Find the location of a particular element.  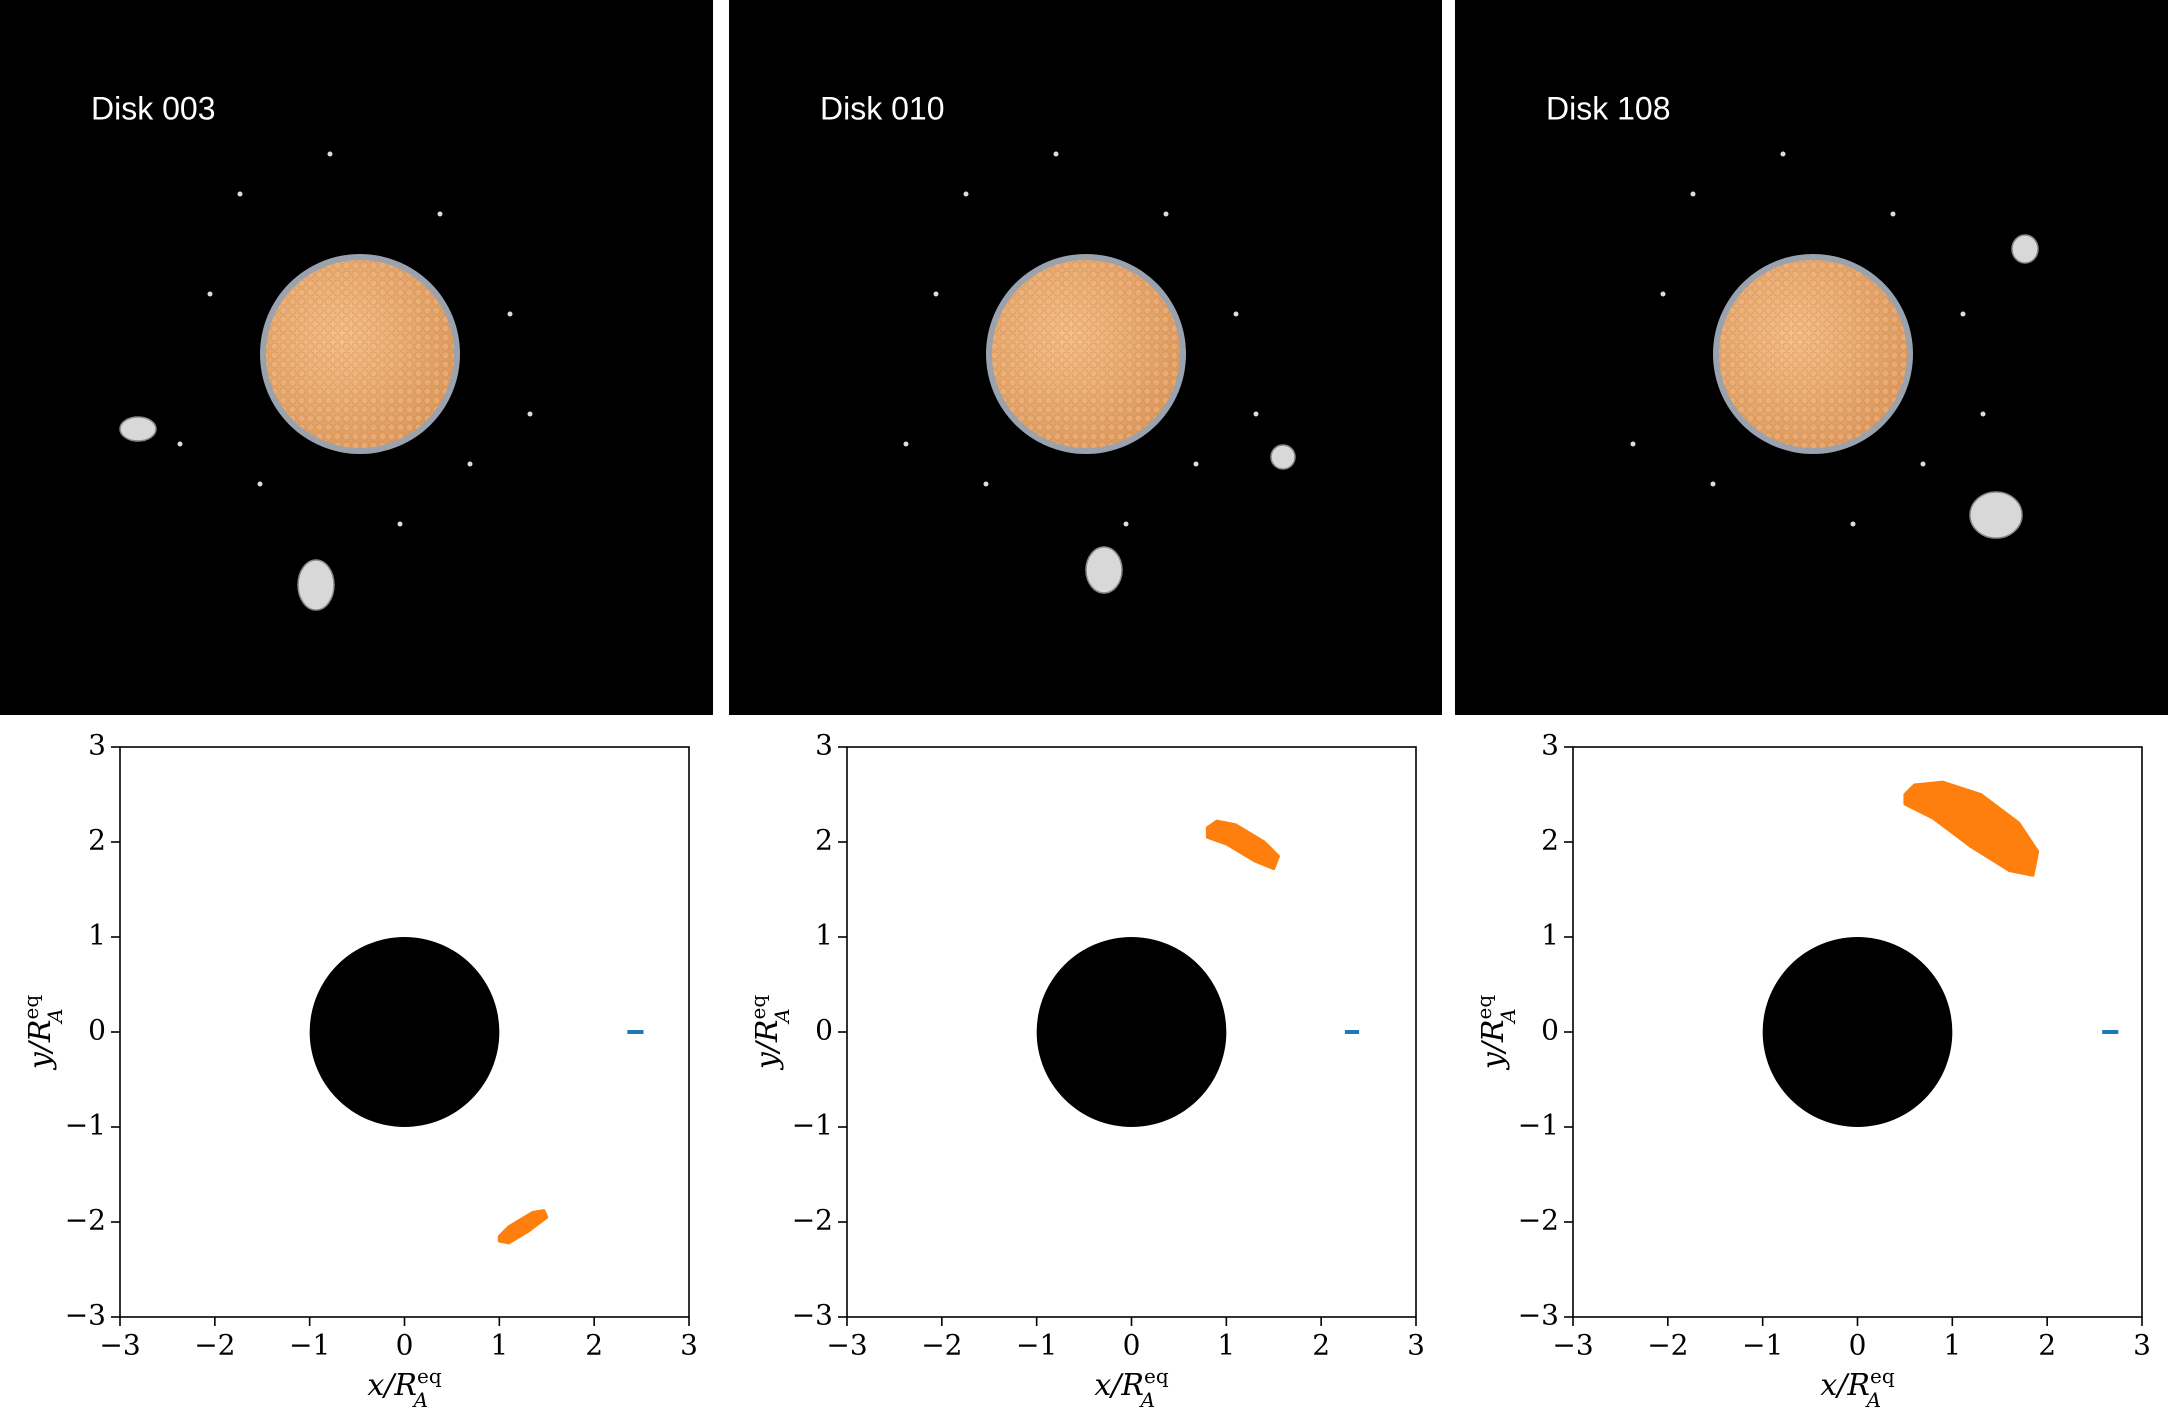

panel-title: Disk 010 is located at coordinates (882, 108).